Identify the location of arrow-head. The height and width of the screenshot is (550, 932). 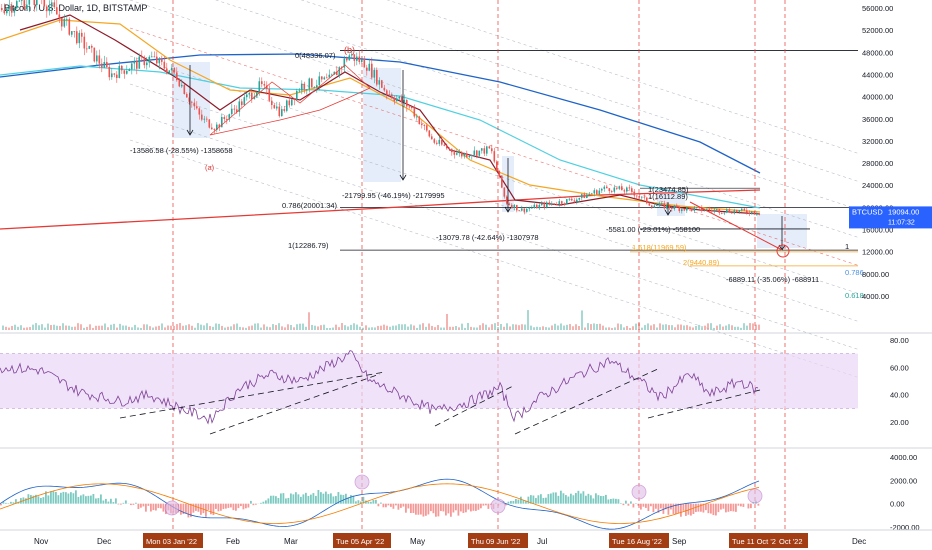
(403, 177).